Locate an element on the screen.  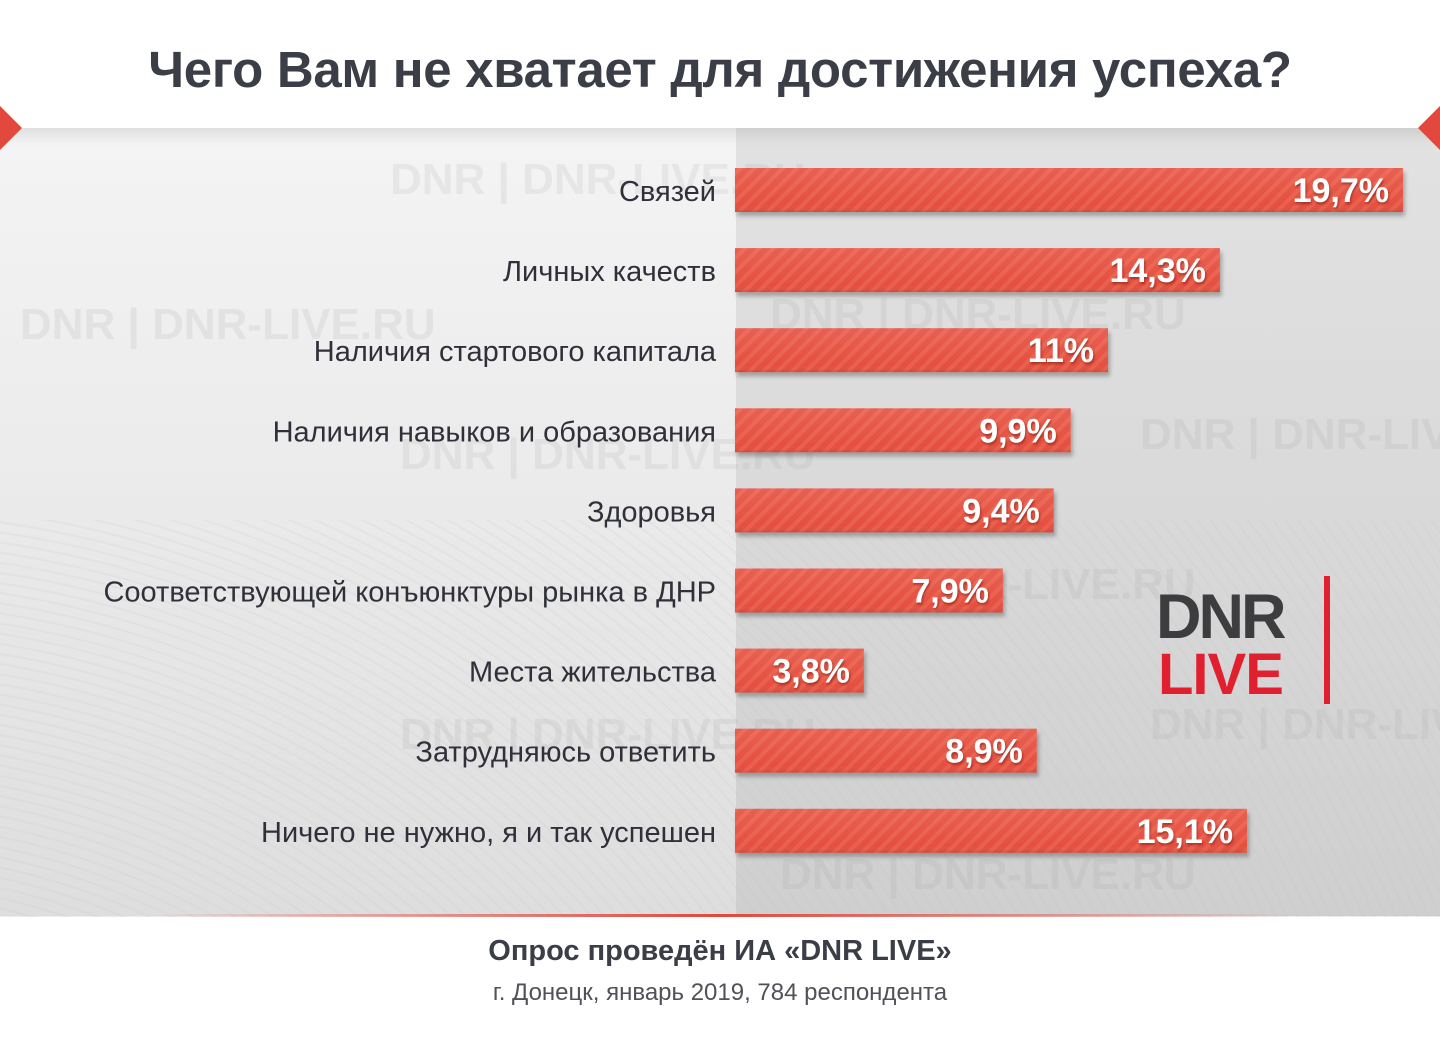
bar-group: Личных качеств 14,3% is located at coordinates (861, 270).